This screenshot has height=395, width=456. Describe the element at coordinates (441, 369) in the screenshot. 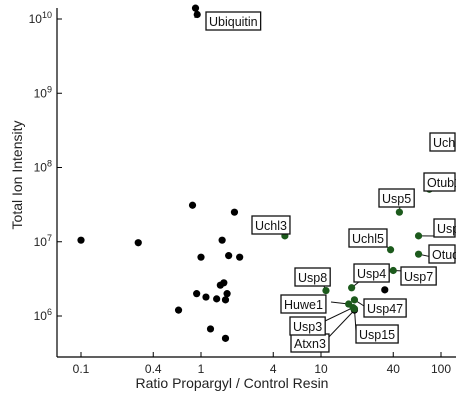

I see `x-tick-label: 100` at that location.